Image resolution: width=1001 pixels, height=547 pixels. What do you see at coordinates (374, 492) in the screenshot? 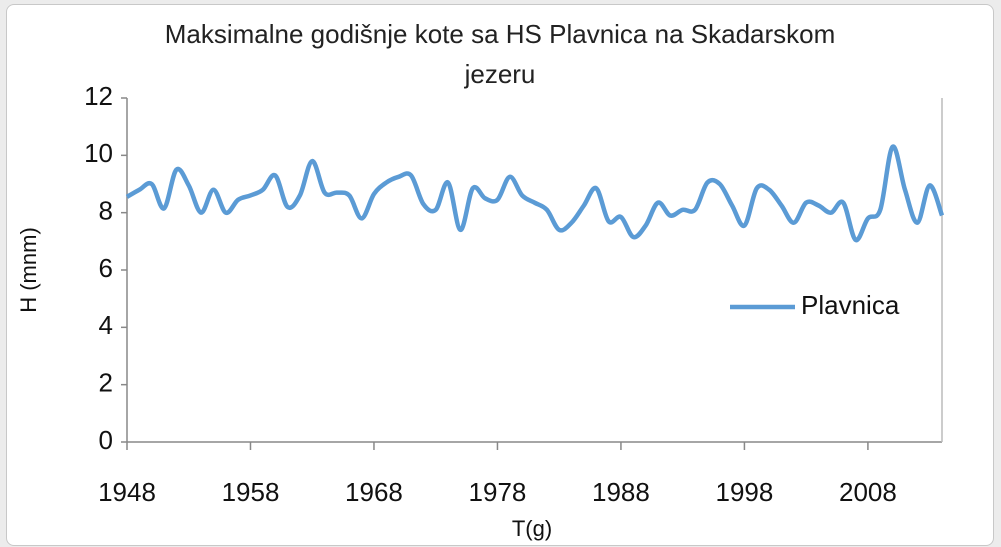
I see `x-tick-label: 1968` at bounding box center [374, 492].